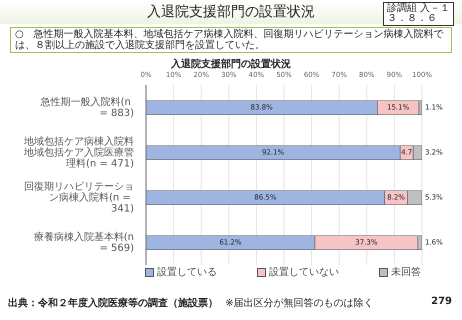  I want to click on text: ３．８．６, so click(412, 18).